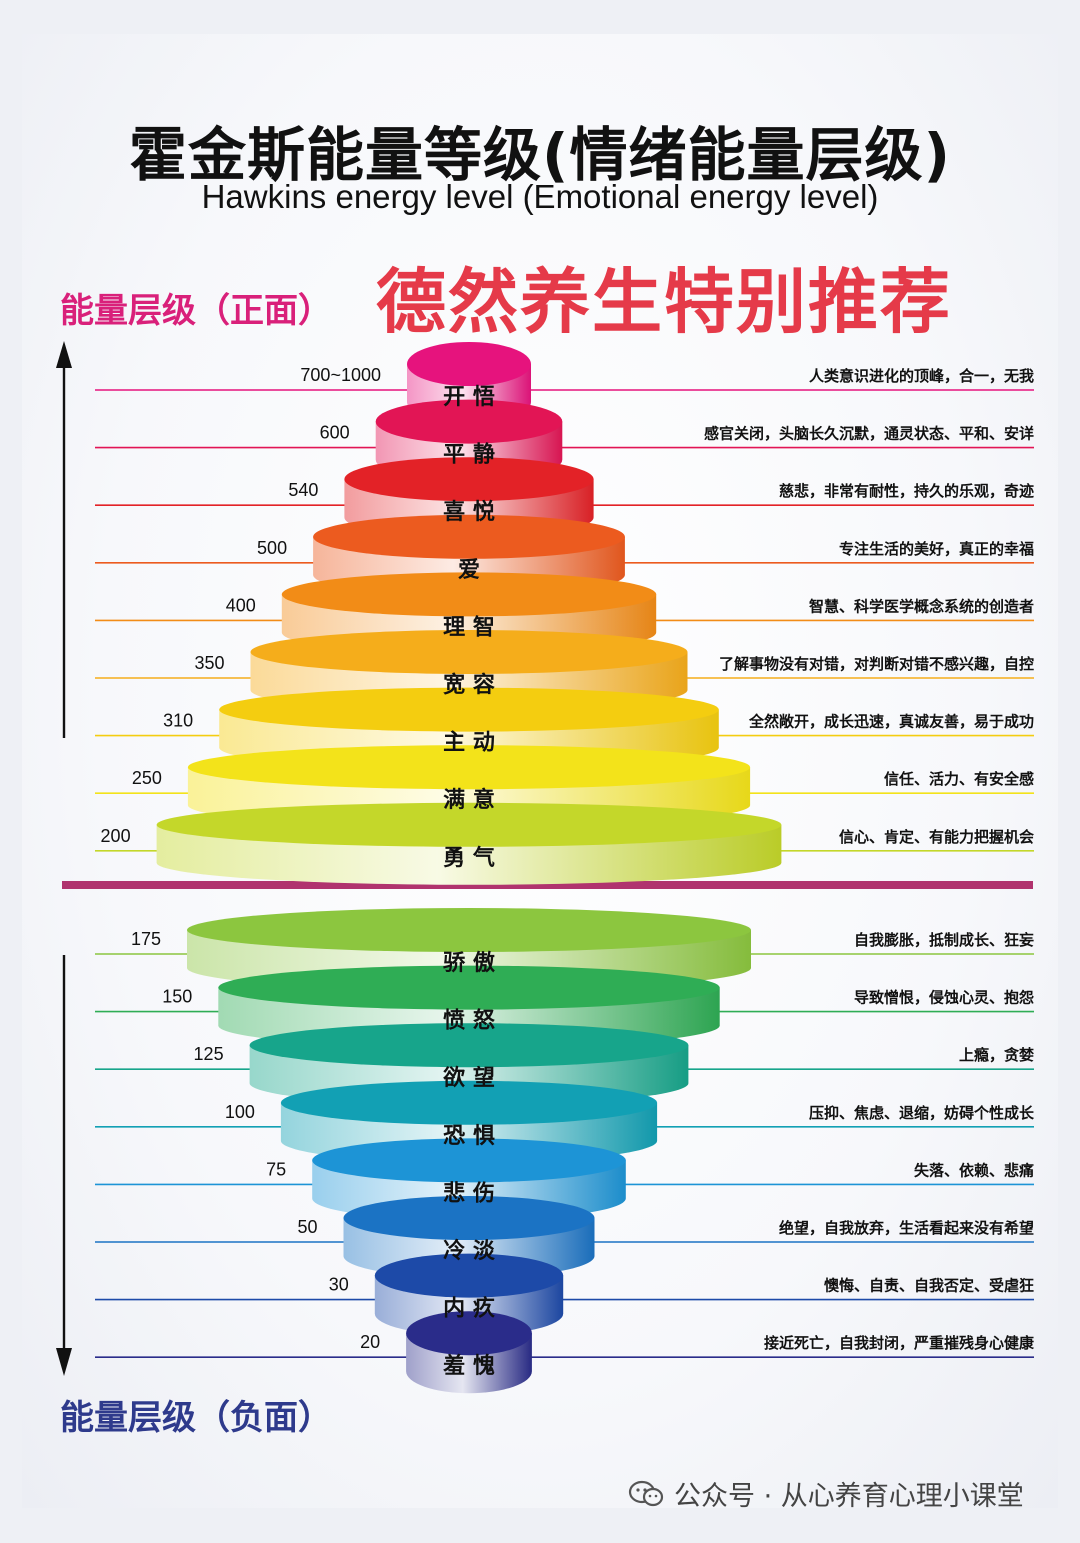 This screenshot has height=1543, width=1080. Describe the element at coordinates (469, 1193) in the screenshot. I see `level-name: 悲 伤` at that location.